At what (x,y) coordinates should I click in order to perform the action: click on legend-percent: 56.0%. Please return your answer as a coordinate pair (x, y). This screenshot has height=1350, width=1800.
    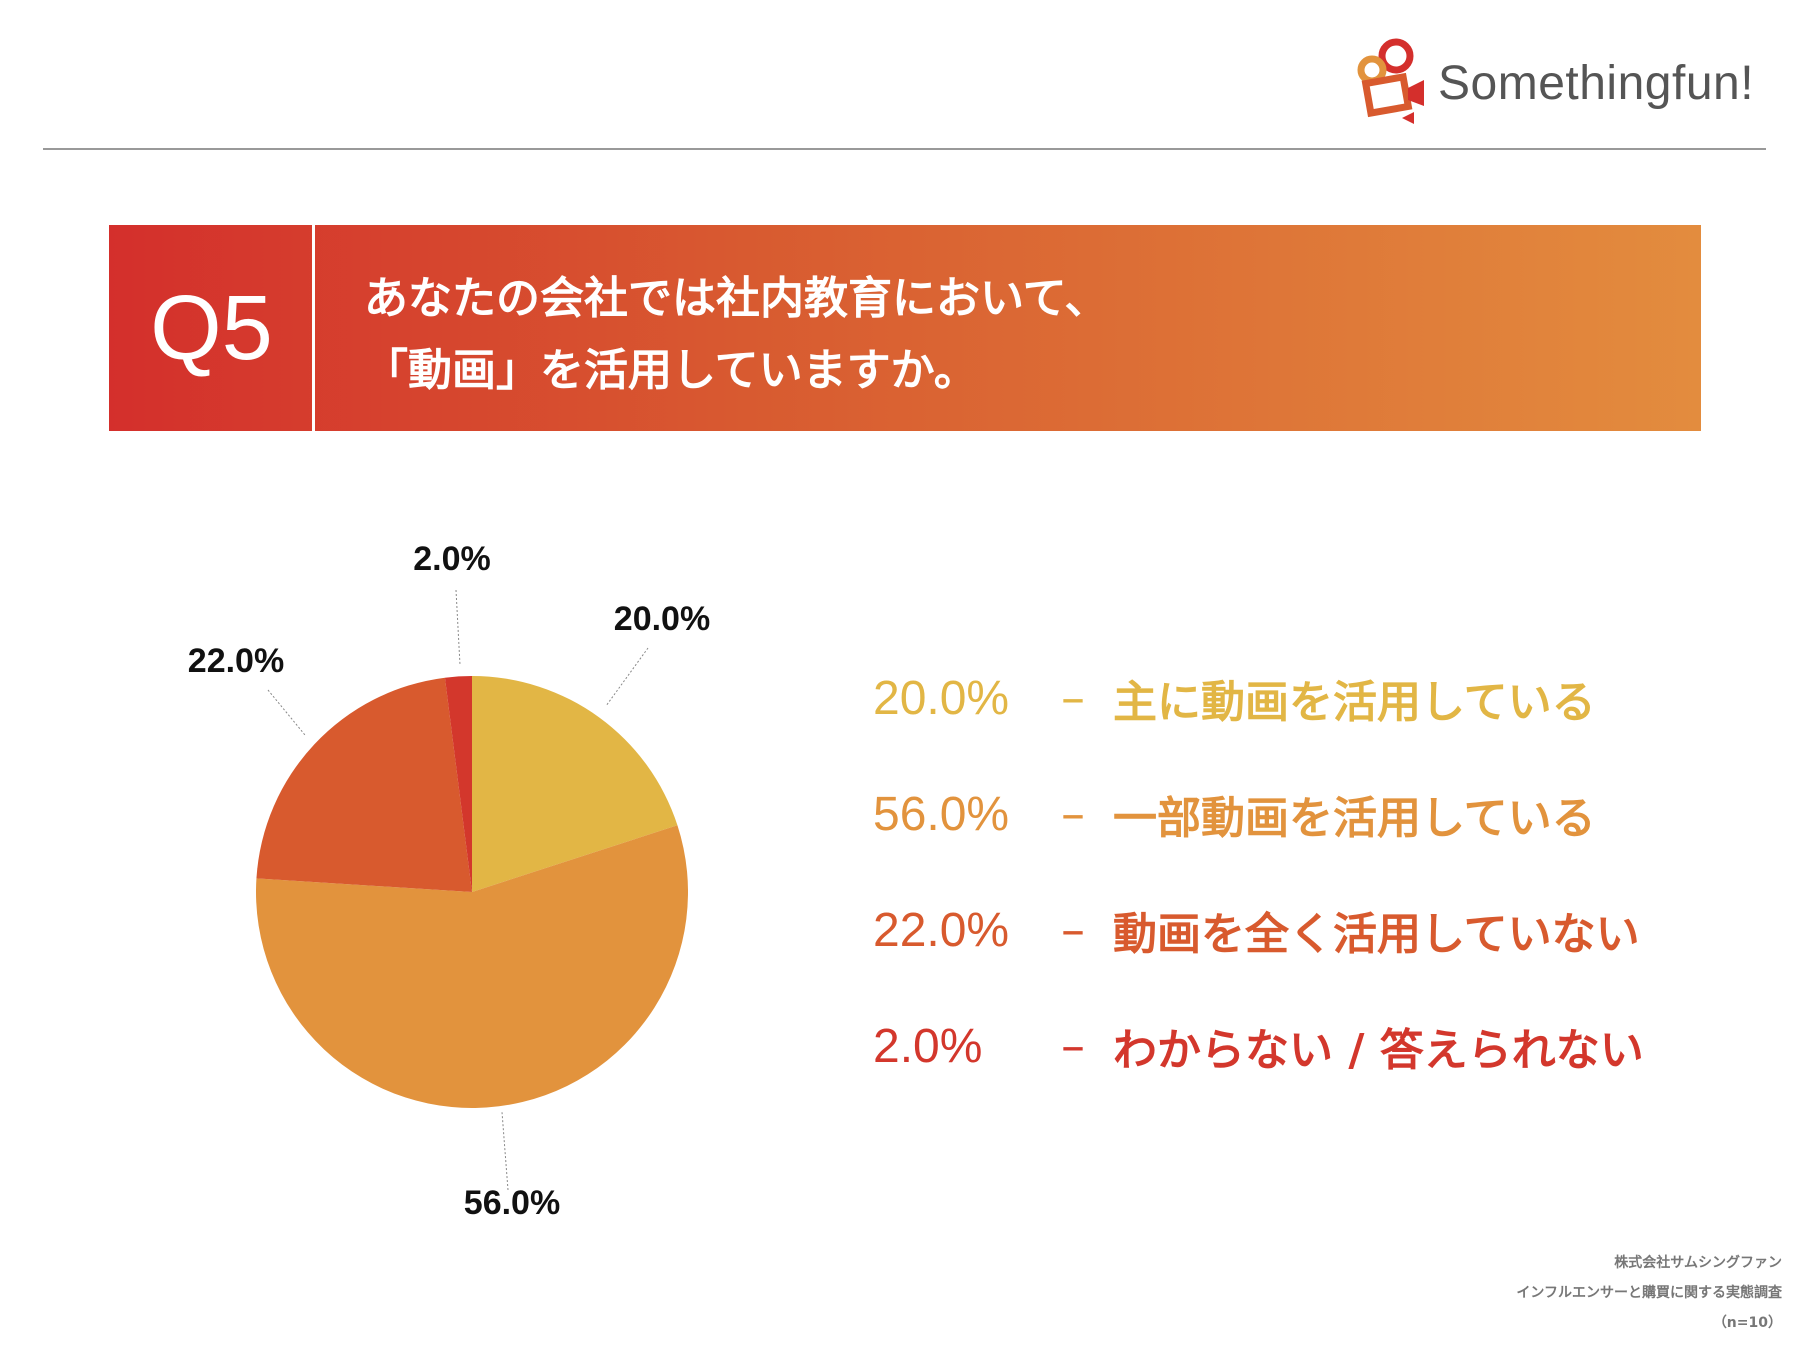
    Looking at the image, I should click on (941, 814).